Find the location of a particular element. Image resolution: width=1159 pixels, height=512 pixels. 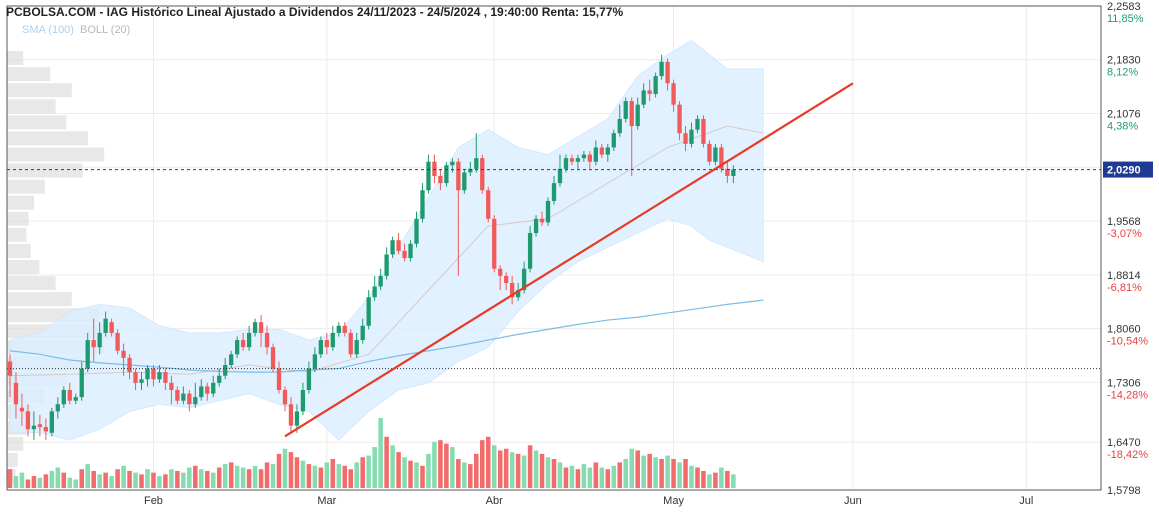

volume-bars is located at coordinates (371, 453).